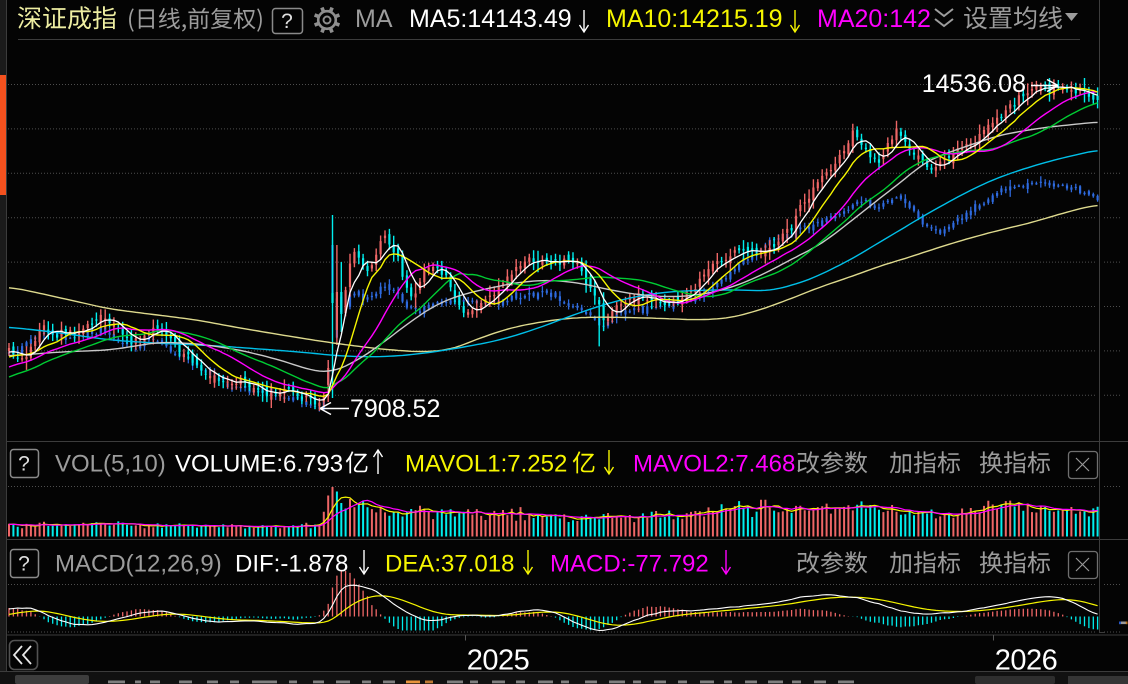 This screenshot has width=1128, height=684. Describe the element at coordinates (974, 84) in the screenshot. I see `svg-text: 14536.08` at that location.